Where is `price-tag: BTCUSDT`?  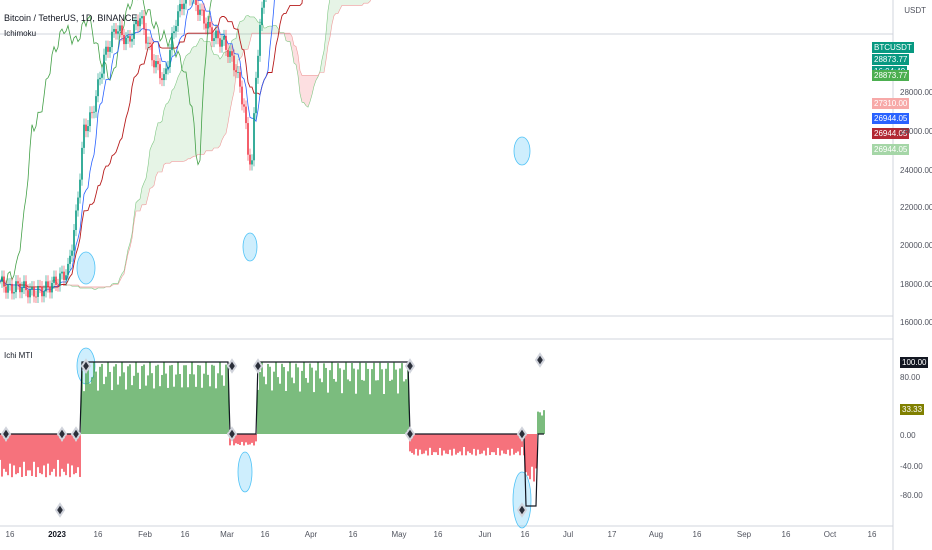 price-tag: BTCUSDT is located at coordinates (893, 47).